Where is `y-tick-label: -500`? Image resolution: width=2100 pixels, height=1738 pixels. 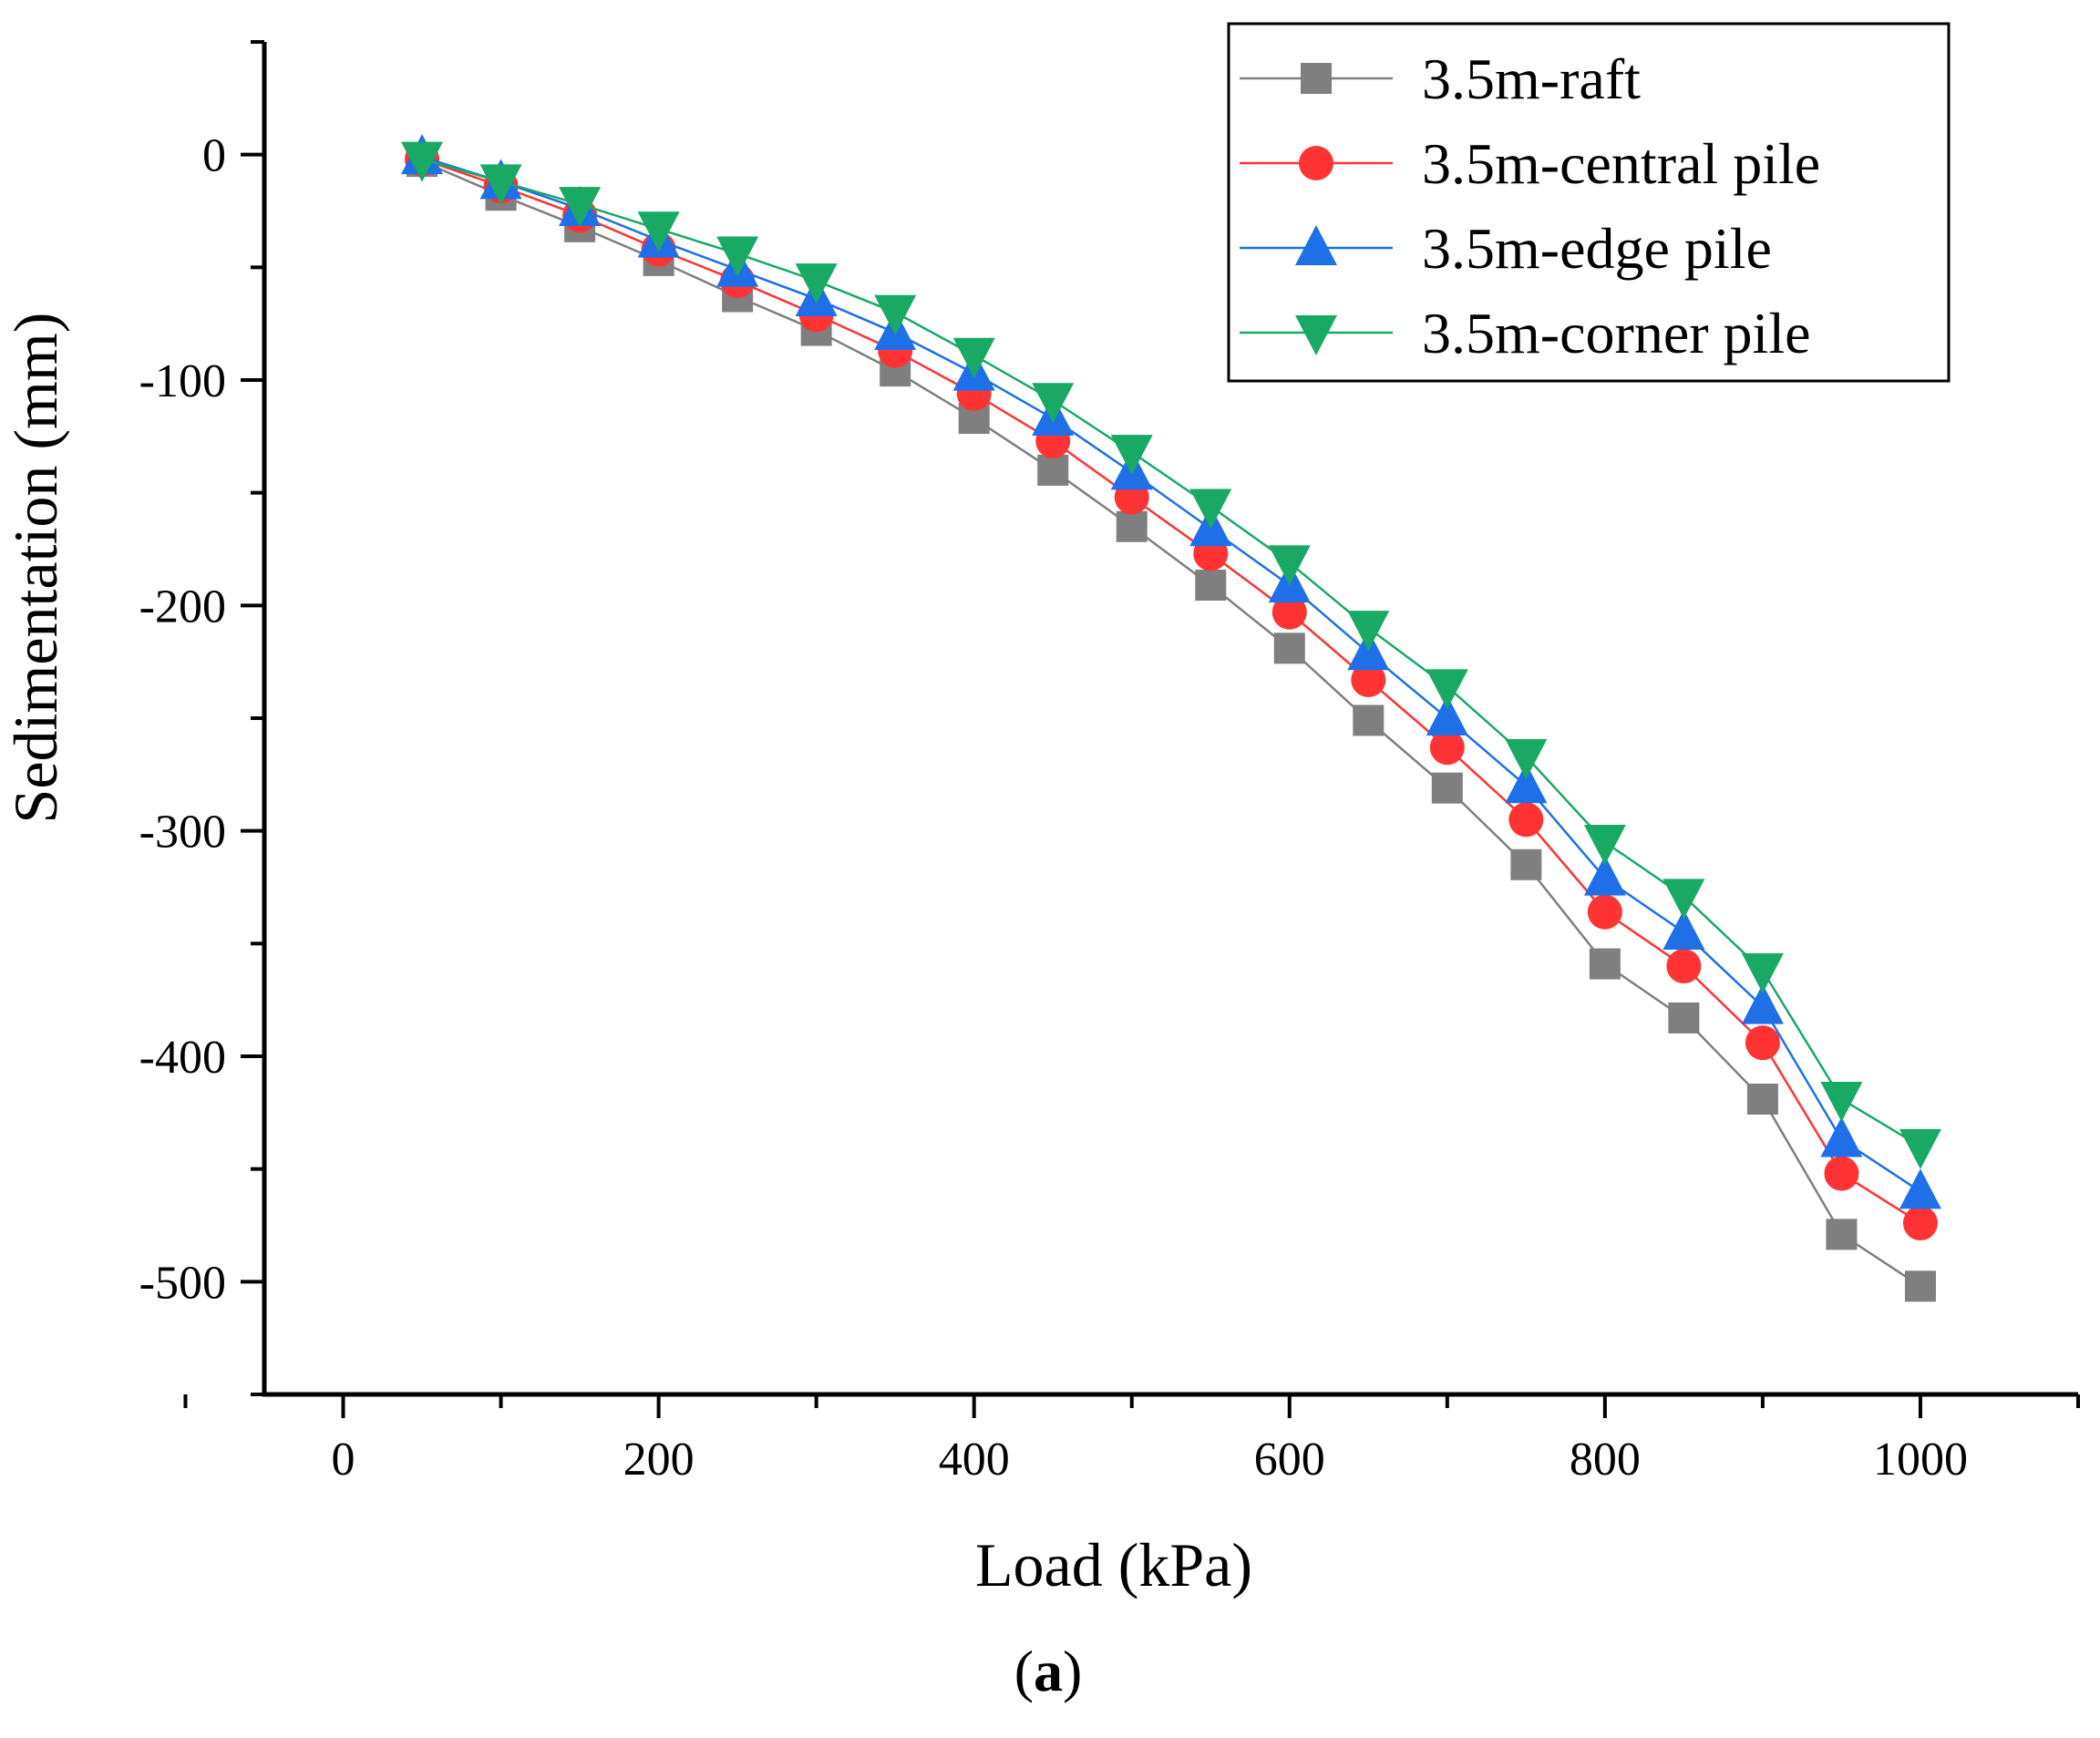 y-tick-label: -500 is located at coordinates (182, 1283).